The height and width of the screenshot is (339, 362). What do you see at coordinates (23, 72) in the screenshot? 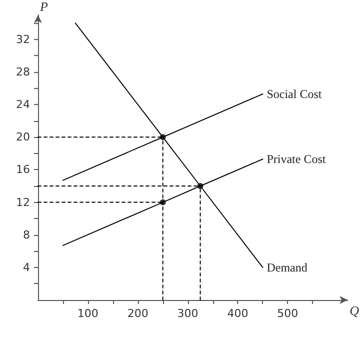
I see `y-tick-label: 28` at bounding box center [23, 72].